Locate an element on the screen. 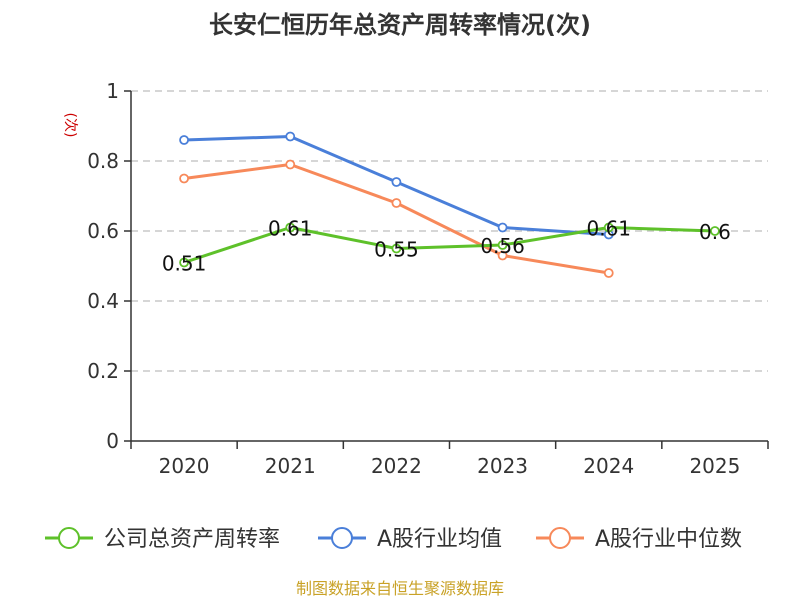 This screenshot has width=800, height=600. legend: 公司总资产周转率 A股行业均值 A股行业中位数 is located at coordinates (393, 539).